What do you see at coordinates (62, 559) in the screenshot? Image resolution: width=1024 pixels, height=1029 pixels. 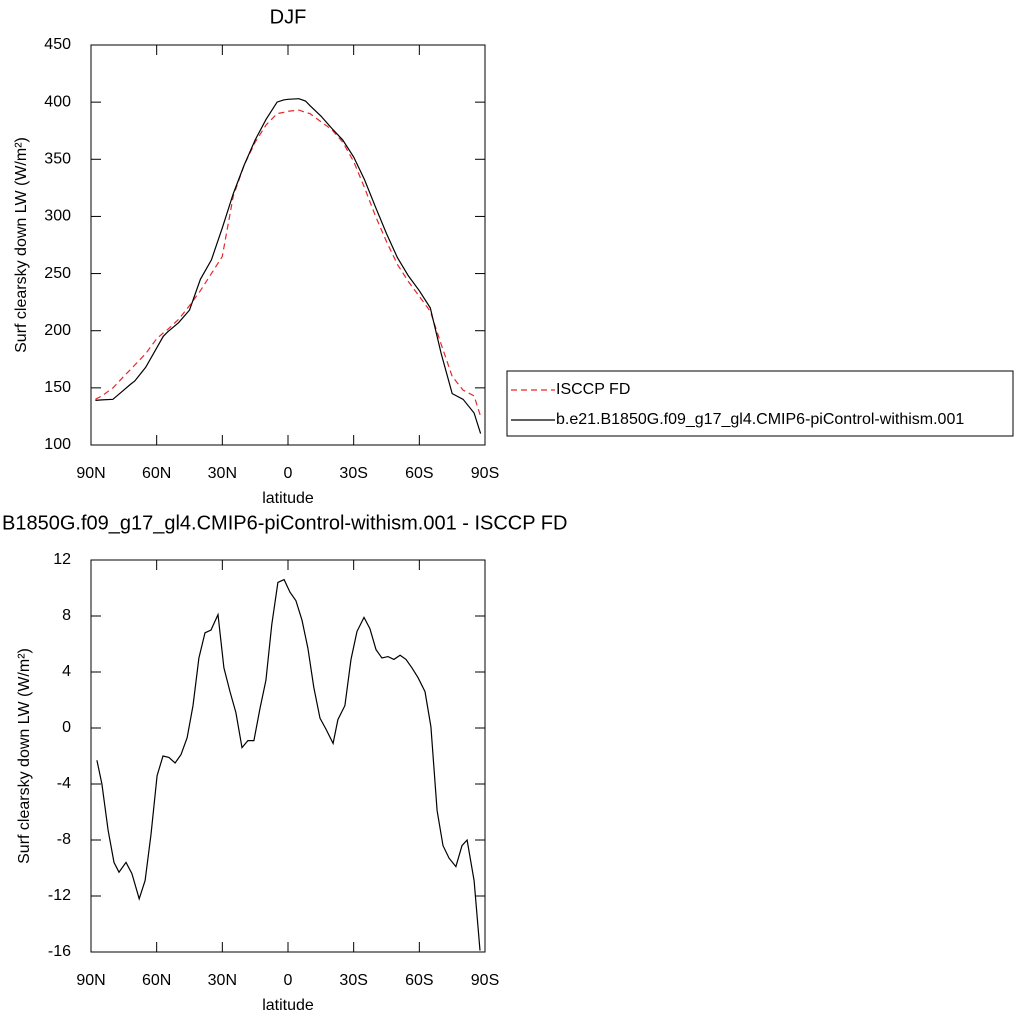 I see `y-tick-label: 12` at bounding box center [62, 559].